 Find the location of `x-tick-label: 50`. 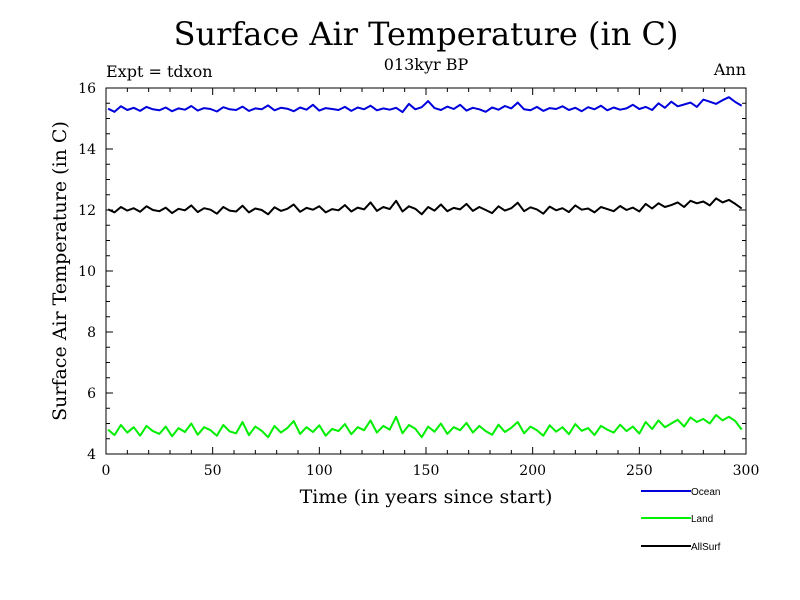

x-tick-label: 50 is located at coordinates (213, 471).